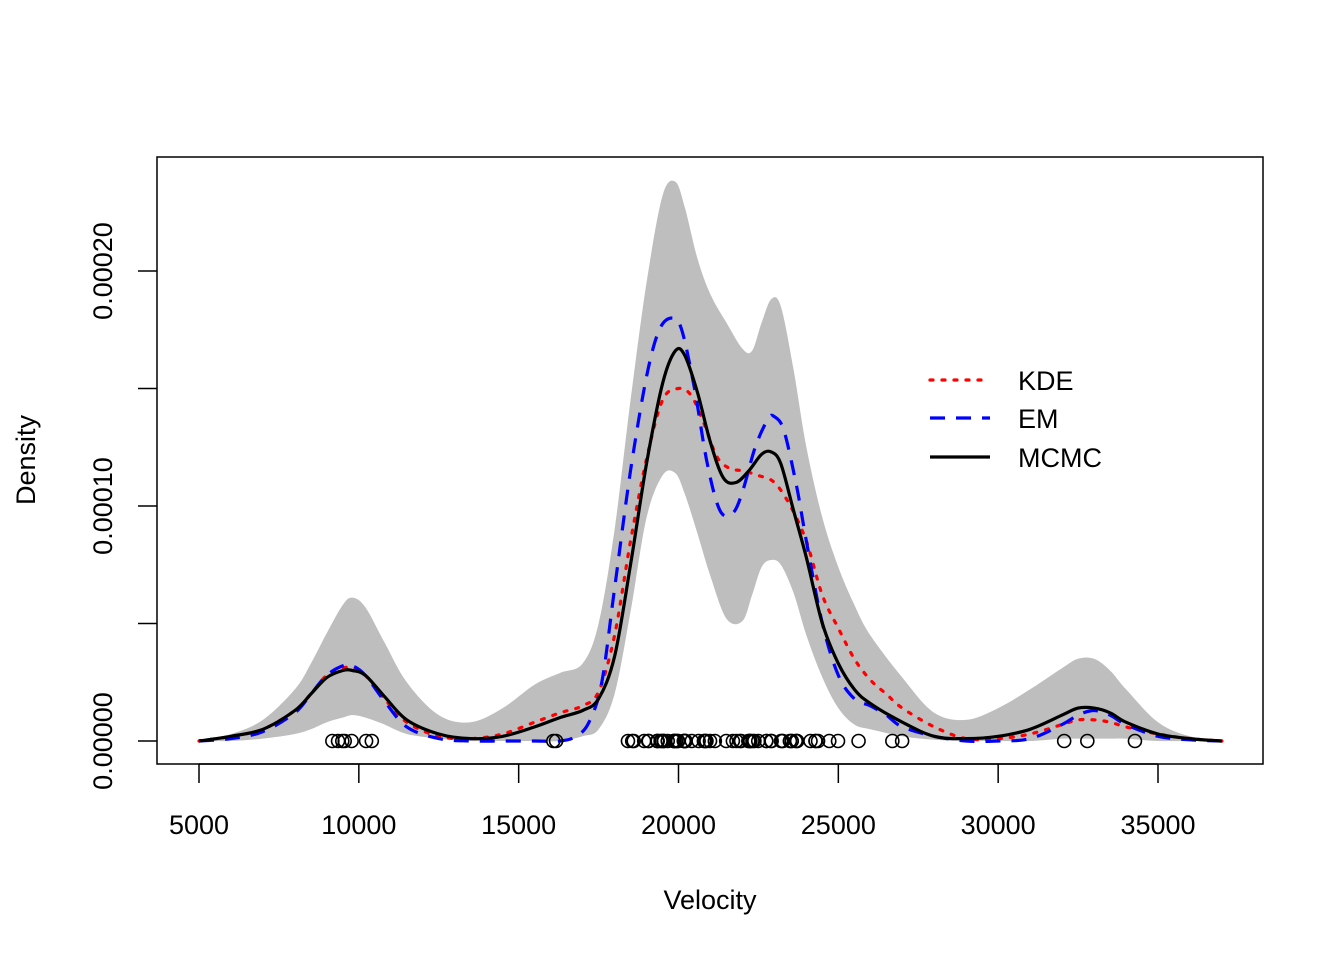 This screenshot has width=1344, height=960. I want to click on x-tick-label: 15000, so click(518, 825).